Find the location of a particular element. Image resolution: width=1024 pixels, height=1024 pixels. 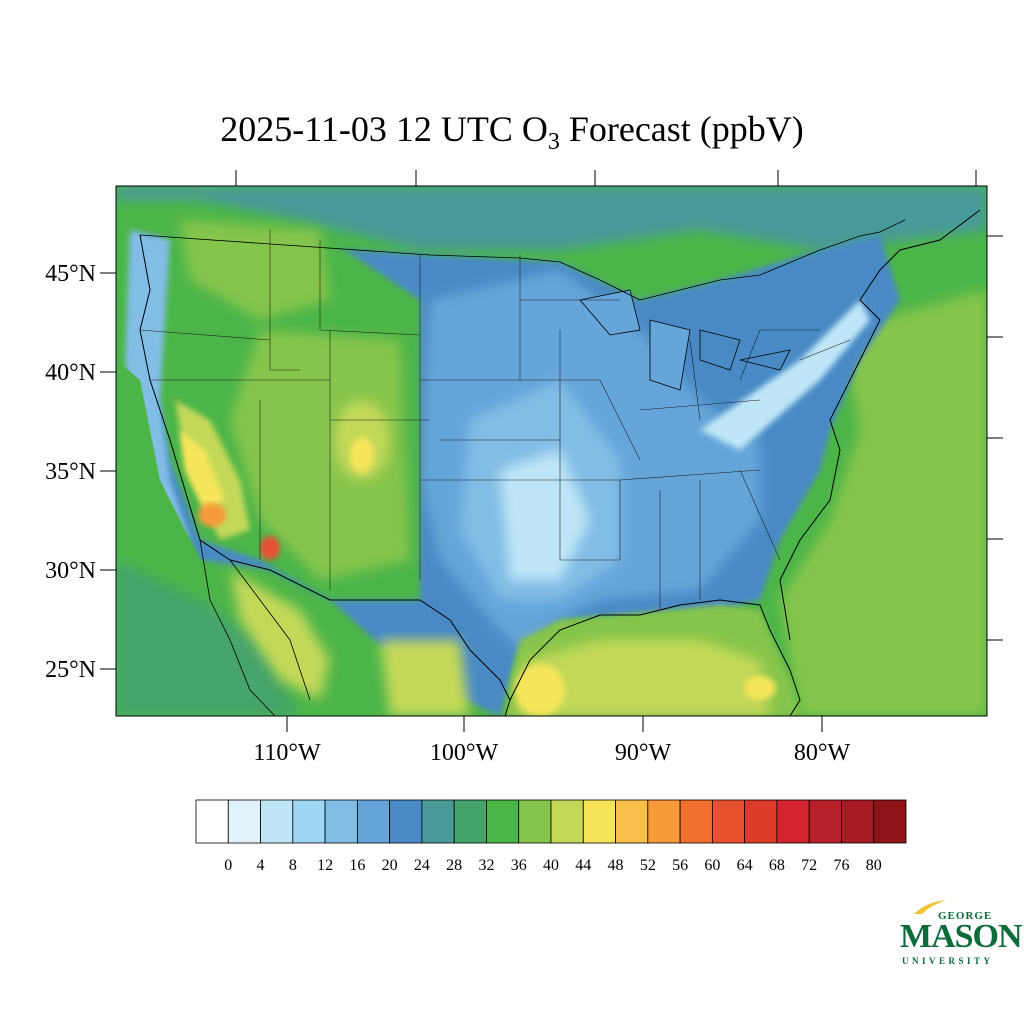

colorbar-tick-label: 16 is located at coordinates (357, 865).